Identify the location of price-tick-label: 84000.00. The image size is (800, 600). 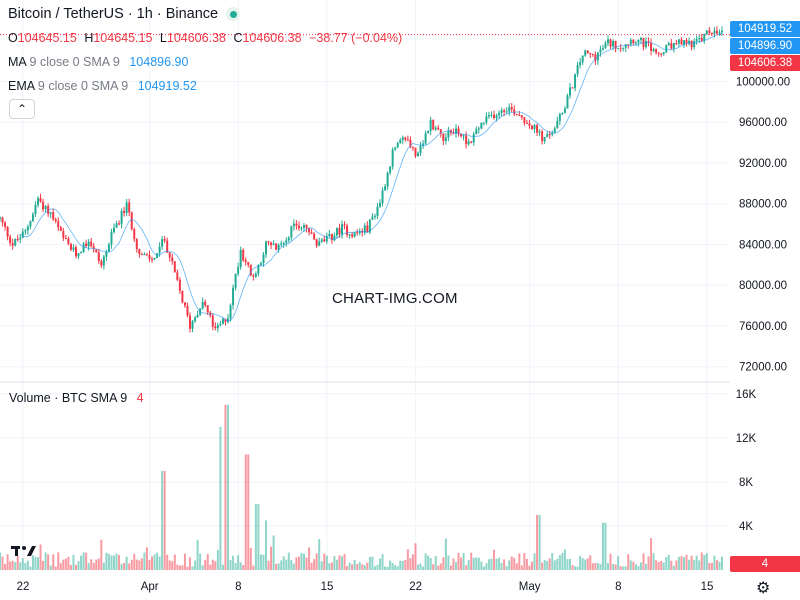
(763, 245).